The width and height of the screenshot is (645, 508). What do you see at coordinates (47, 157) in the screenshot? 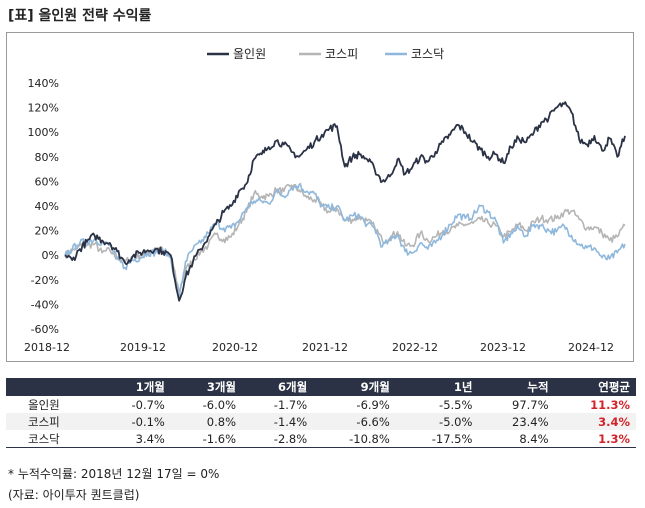
I see `y-tick-label: 80%` at bounding box center [47, 157].